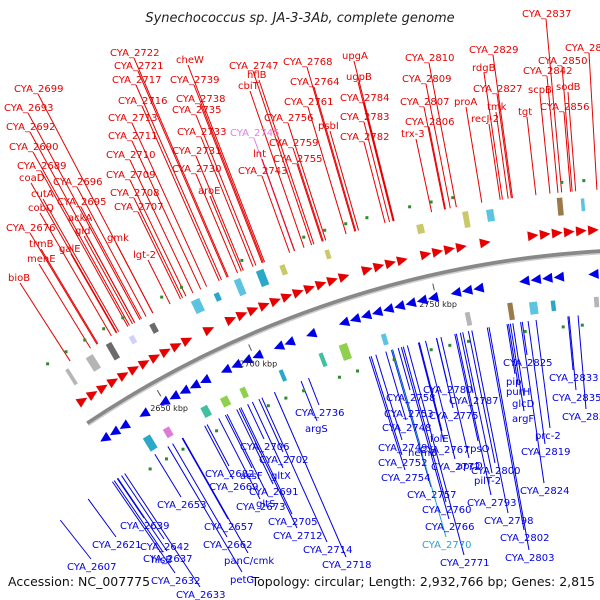 This screenshot has width=600, height=600. What do you see at coordinates (547, 71) in the screenshot?
I see `gene-label: CYA_2842` at bounding box center [547, 71].